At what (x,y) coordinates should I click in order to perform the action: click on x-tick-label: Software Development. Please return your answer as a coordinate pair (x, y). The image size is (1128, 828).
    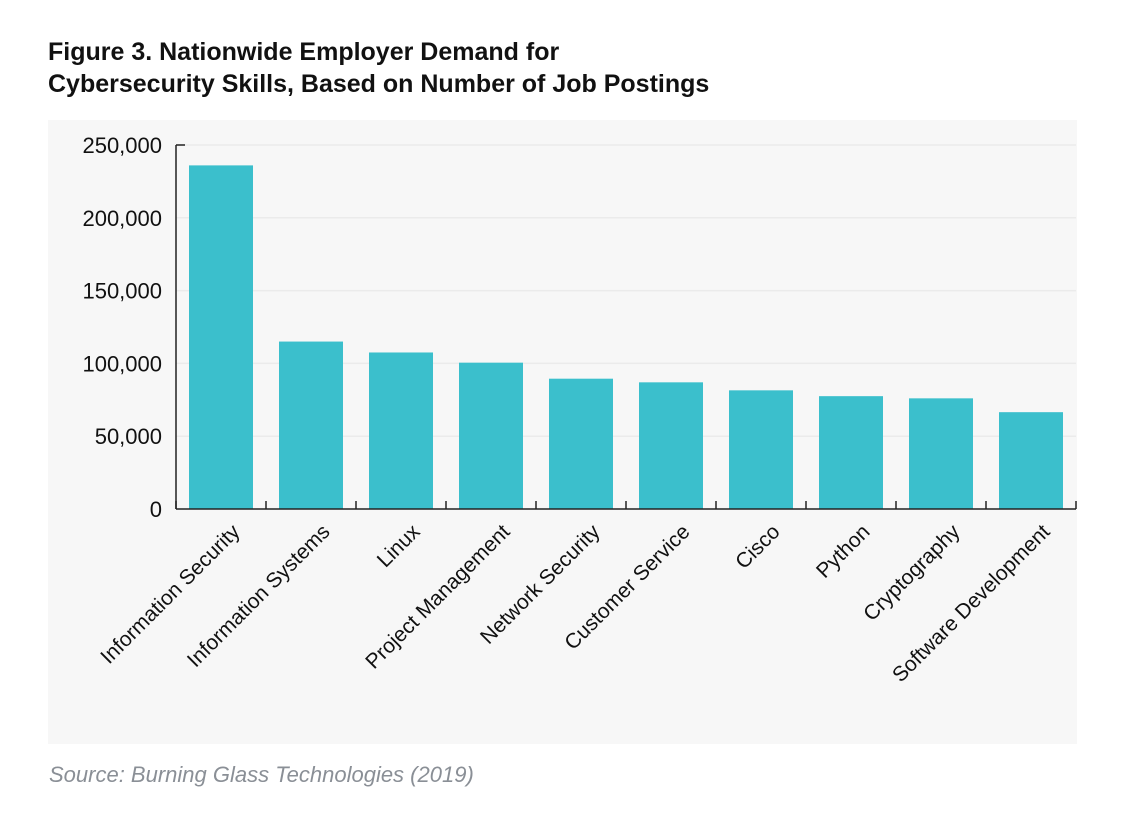
    Looking at the image, I should click on (971, 603).